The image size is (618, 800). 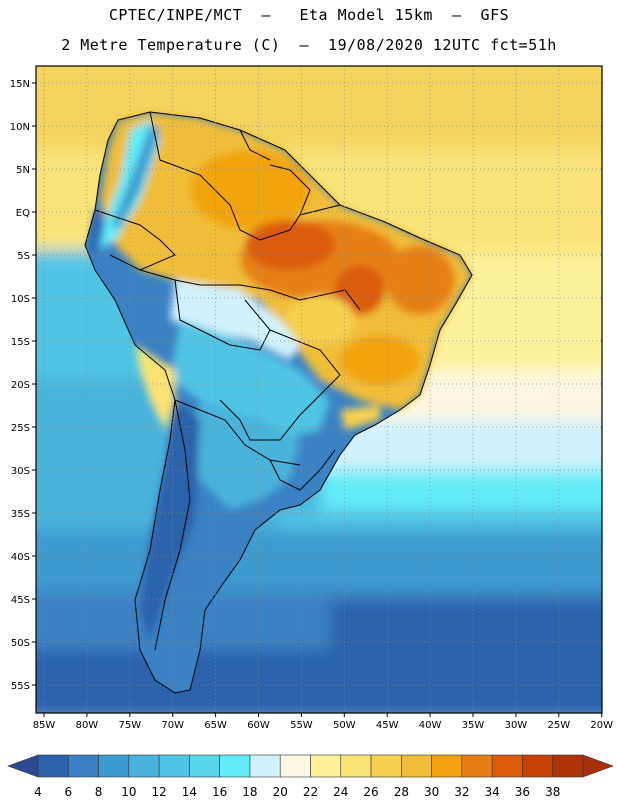 I want to click on lat-tick-label: 50S, so click(x=20, y=643).